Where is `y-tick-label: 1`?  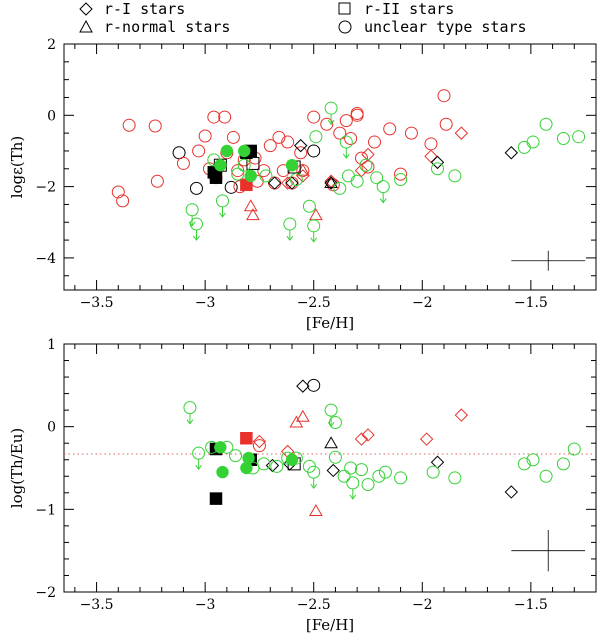 y-tick-label: 1 is located at coordinates (51, 345).